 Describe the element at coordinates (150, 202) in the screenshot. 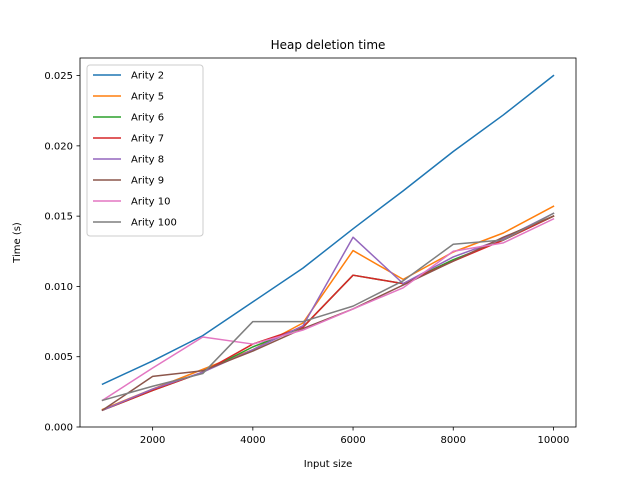

I see `legend-label-arity-10: Arity 10` at that location.